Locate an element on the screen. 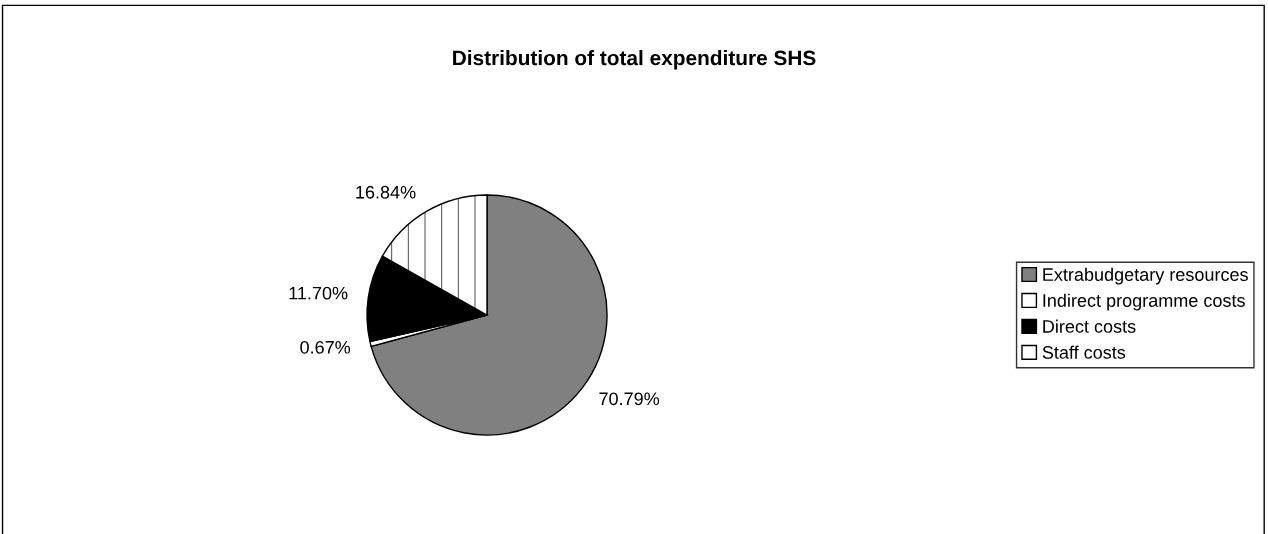 The width and height of the screenshot is (1268, 534). data-label: 16.84% is located at coordinates (386, 192).